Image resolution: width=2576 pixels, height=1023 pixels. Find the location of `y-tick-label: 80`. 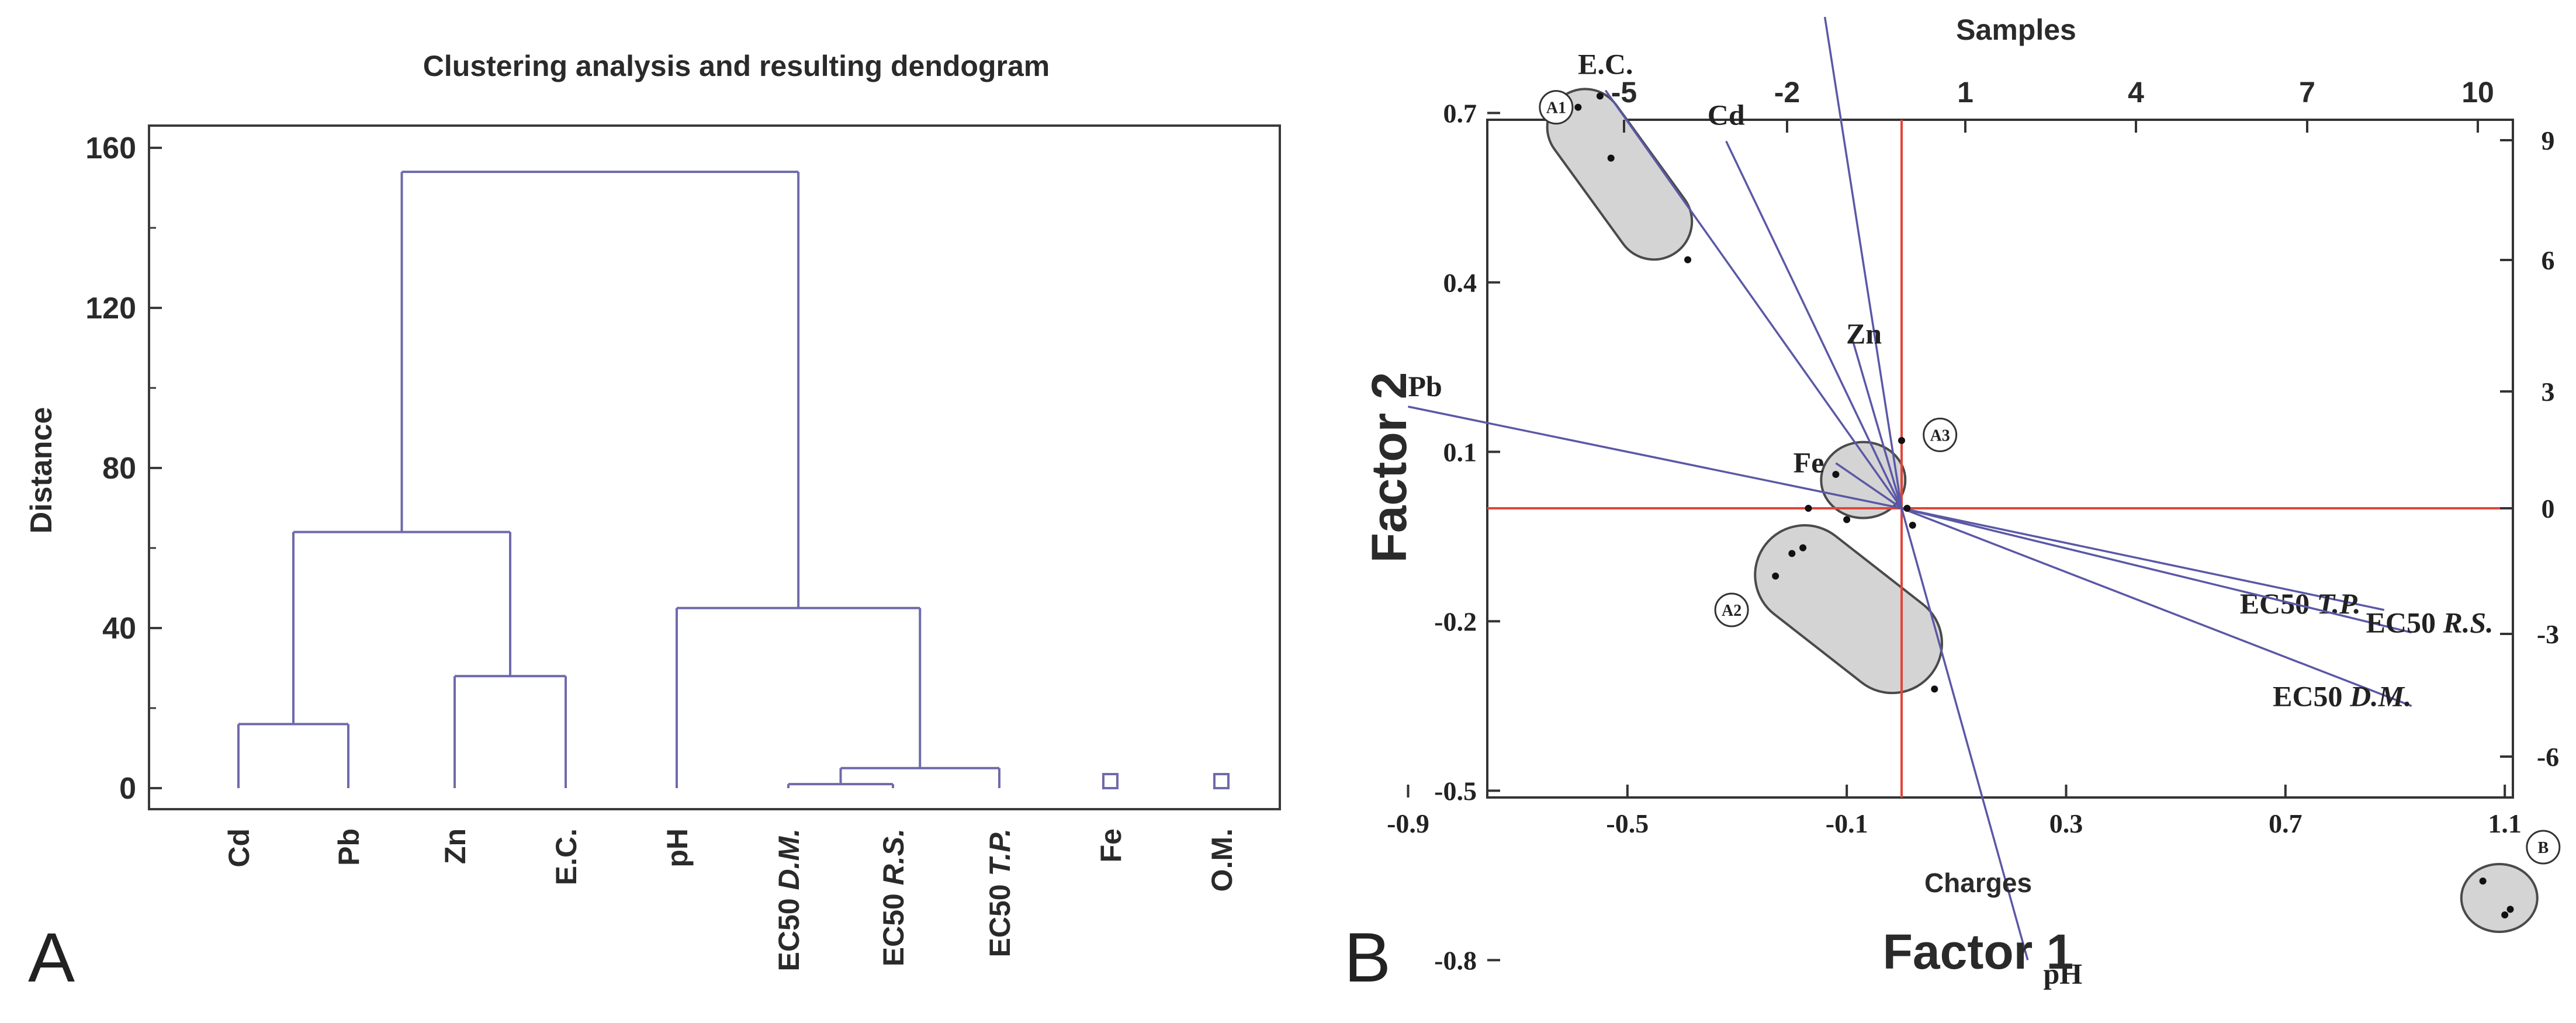

y-tick-label: 80 is located at coordinates (119, 469).